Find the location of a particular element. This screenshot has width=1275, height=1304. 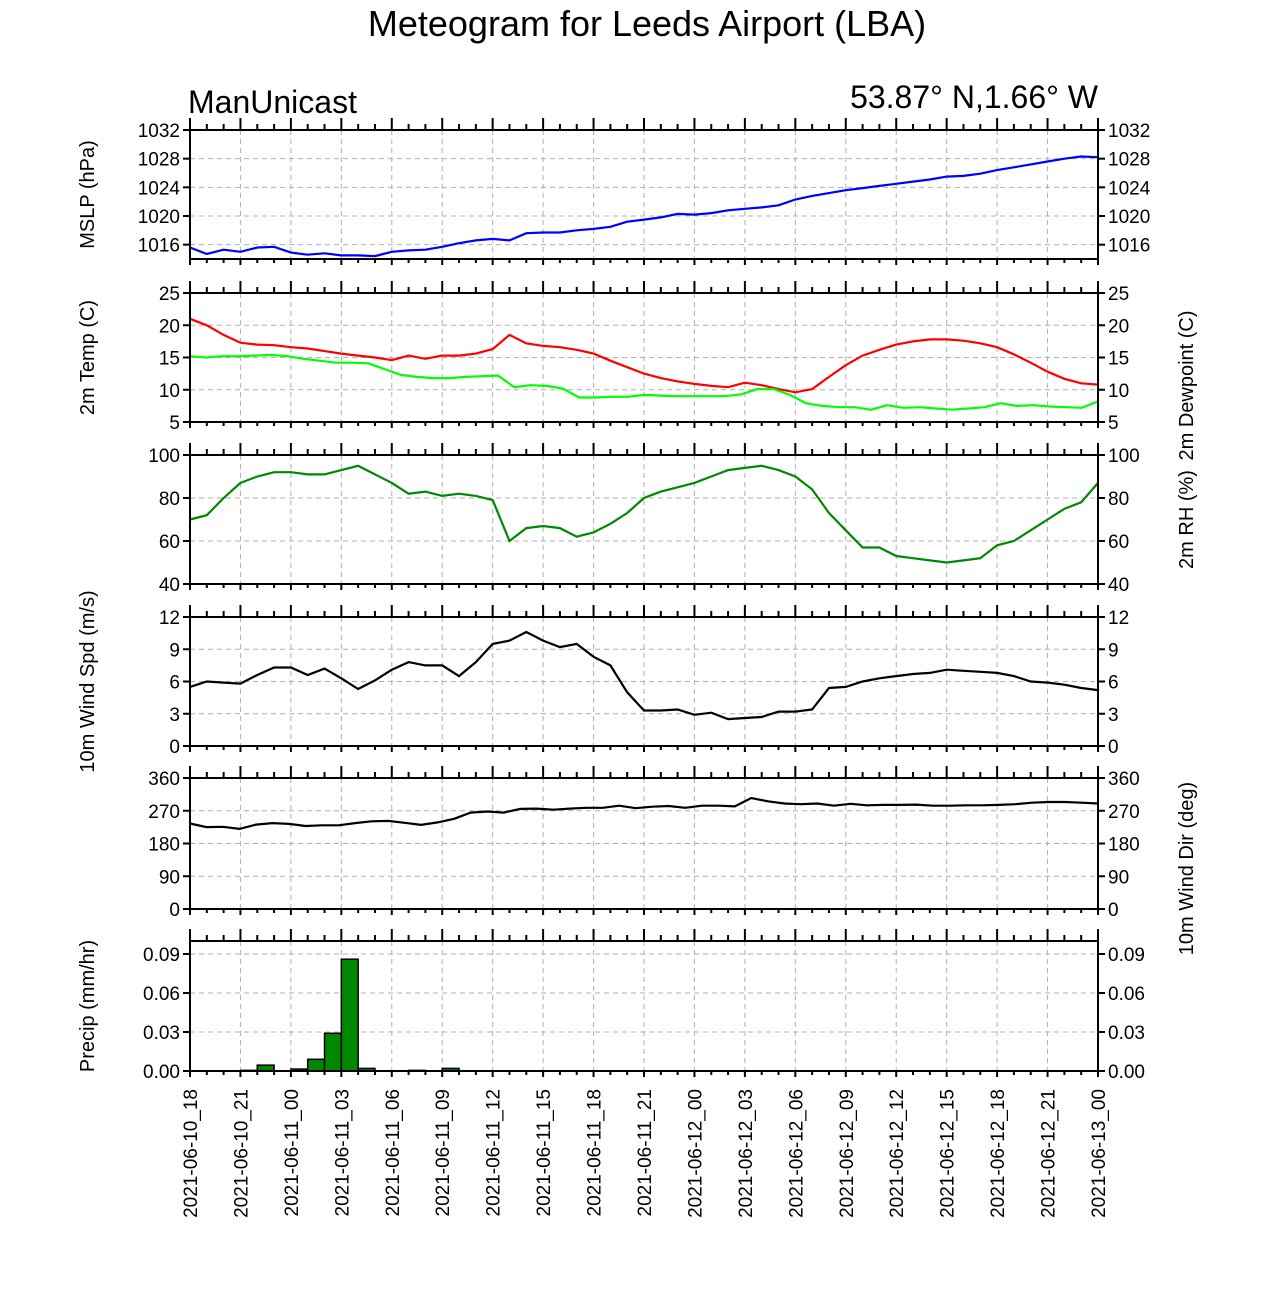

chart-title: Meteogram for Leeds Airport (LBA) is located at coordinates (647, 23).